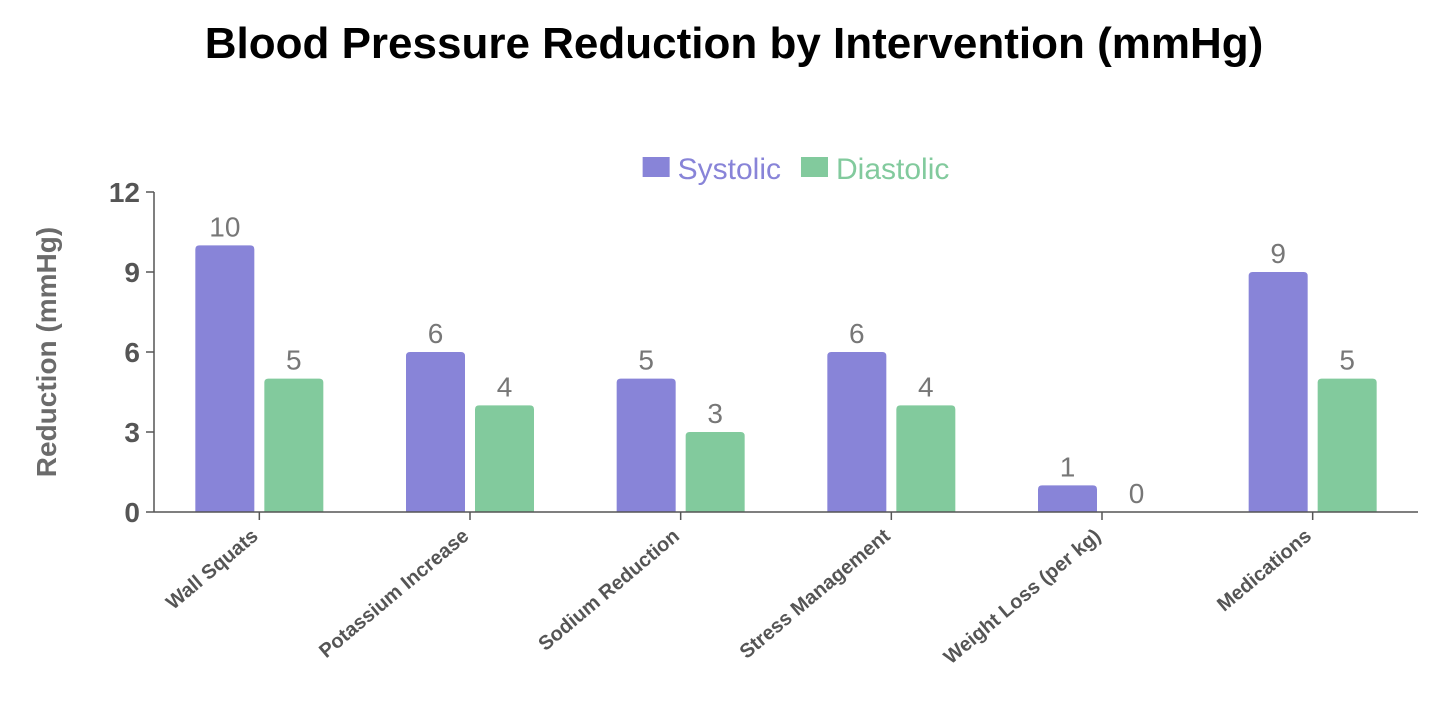  Describe the element at coordinates (1278, 253) in the screenshot. I see `data-label: 9` at that location.